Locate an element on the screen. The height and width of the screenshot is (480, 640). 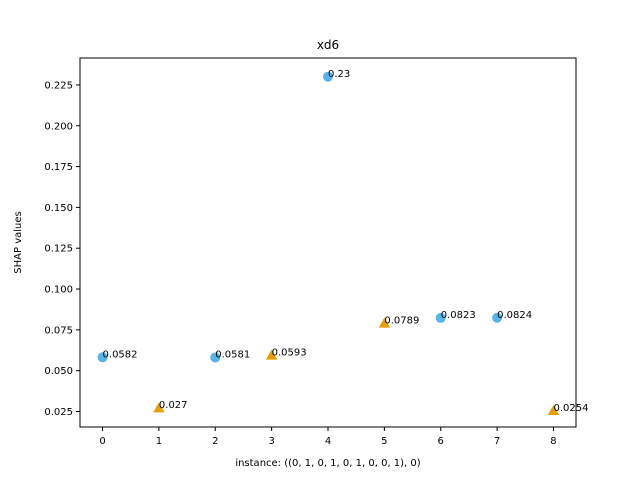
x-tick-label: 8 is located at coordinates (553, 441).